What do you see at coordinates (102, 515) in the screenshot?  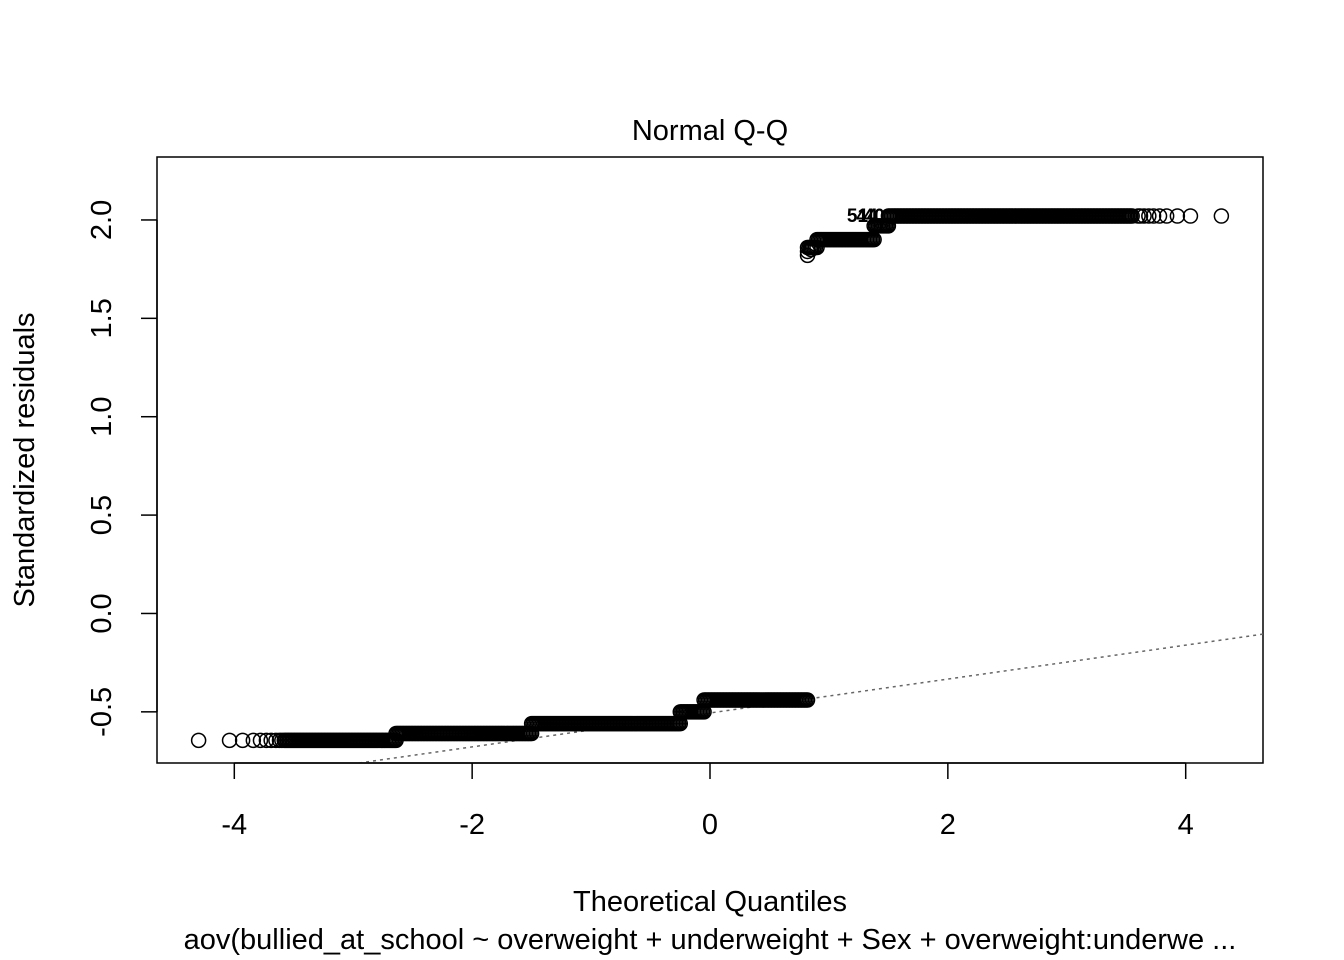 I see `y-tick-label: 0.5` at bounding box center [102, 515].